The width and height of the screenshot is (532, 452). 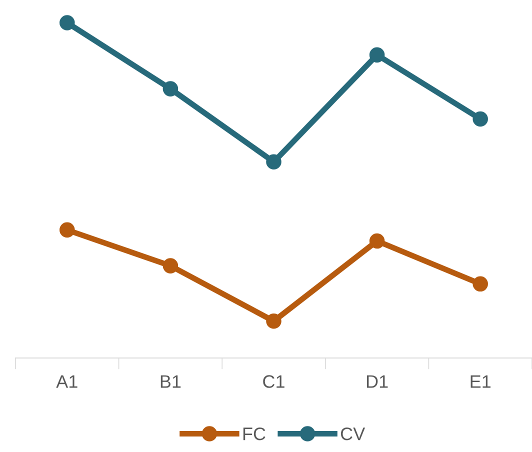 What do you see at coordinates (170, 381) in the screenshot?
I see `x-tick-label: B1` at bounding box center [170, 381].